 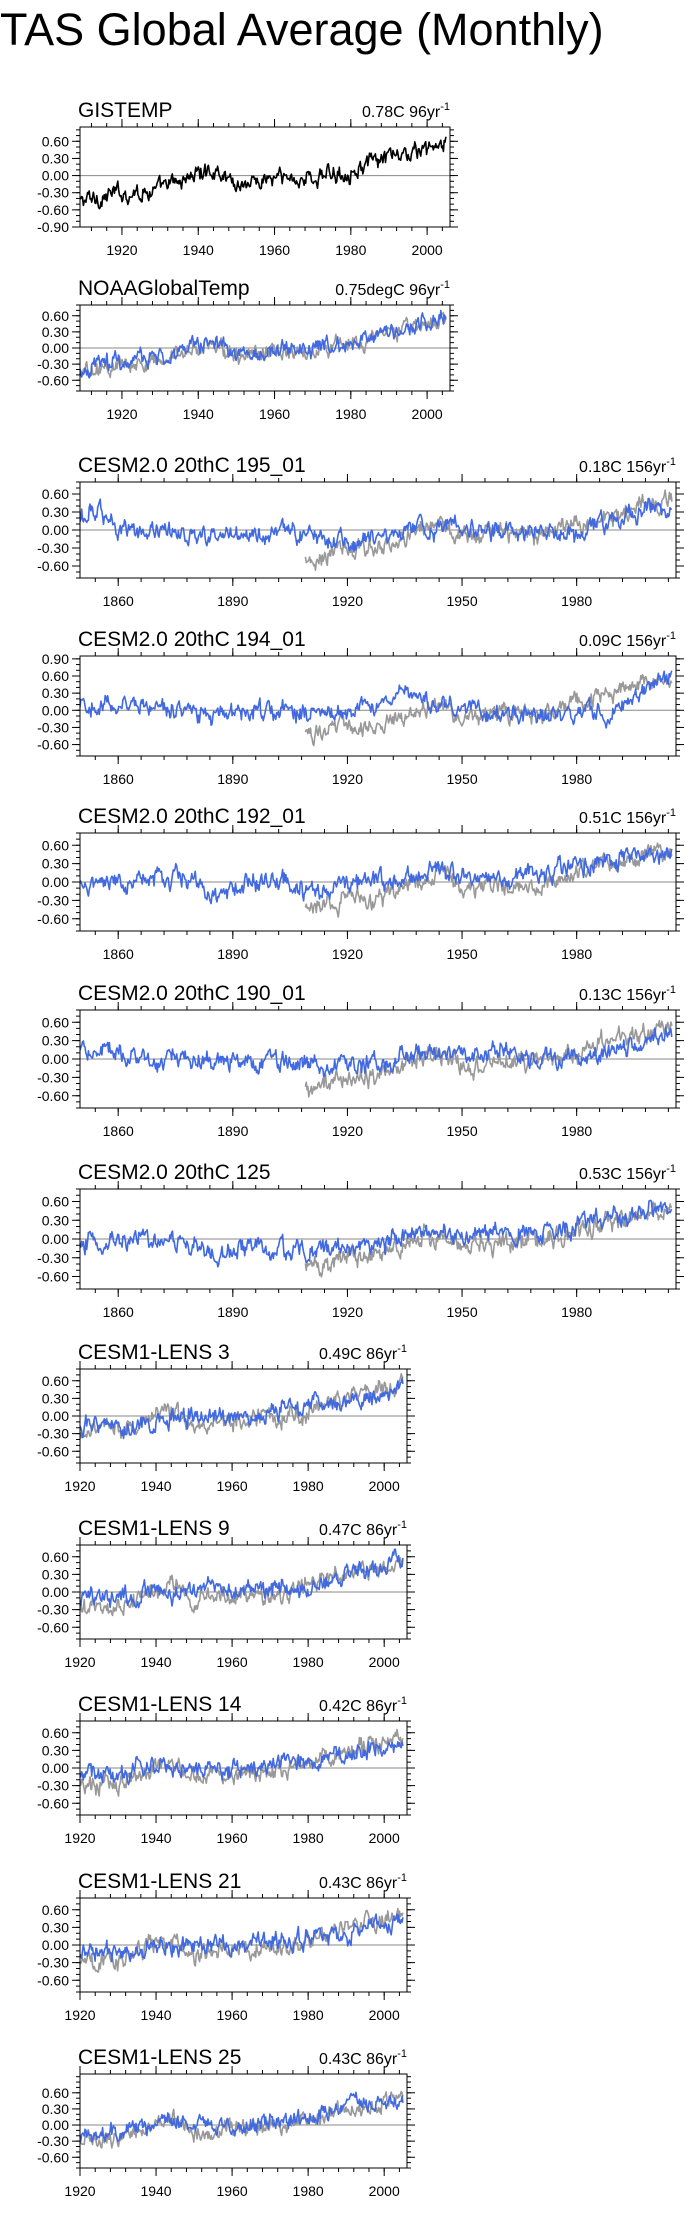 What do you see at coordinates (164, 288) in the screenshot?
I see `panel-title: NOAAGlobalTemp` at bounding box center [164, 288].